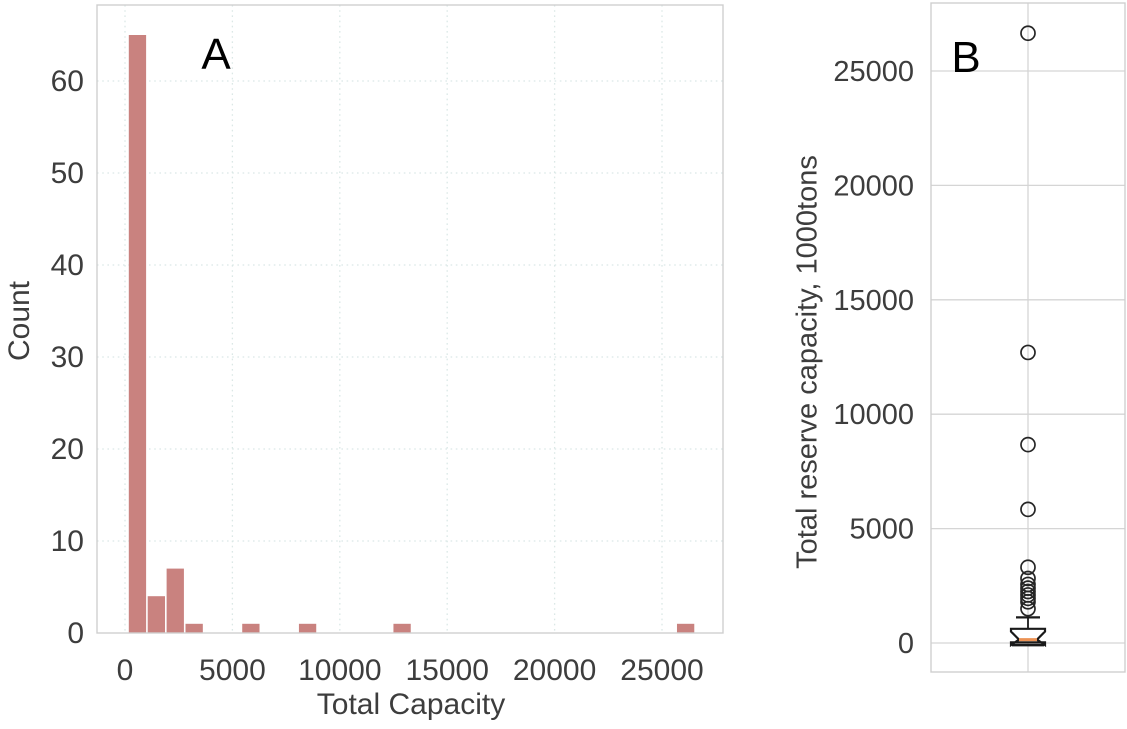  Describe the element at coordinates (67, 449) in the screenshot. I see `y-tick-label: 20` at that location.